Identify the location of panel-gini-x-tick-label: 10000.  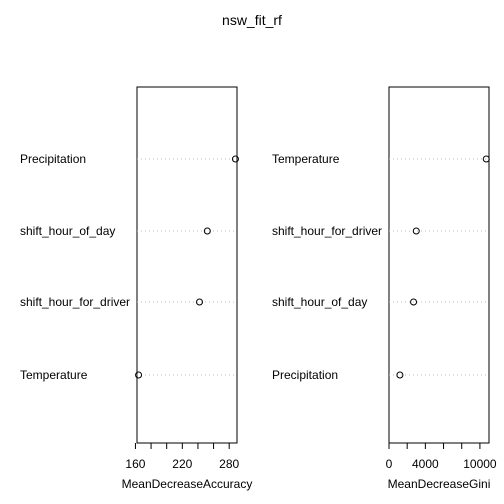
(480, 464).